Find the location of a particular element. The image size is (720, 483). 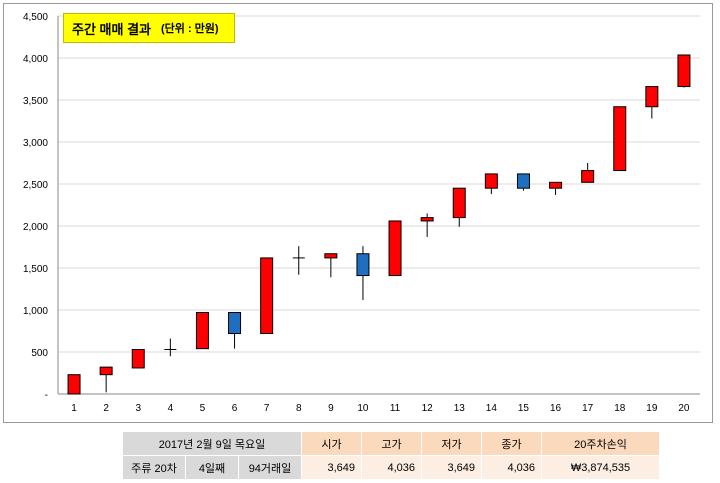

pnl-header: 20주차손익 is located at coordinates (600, 443).